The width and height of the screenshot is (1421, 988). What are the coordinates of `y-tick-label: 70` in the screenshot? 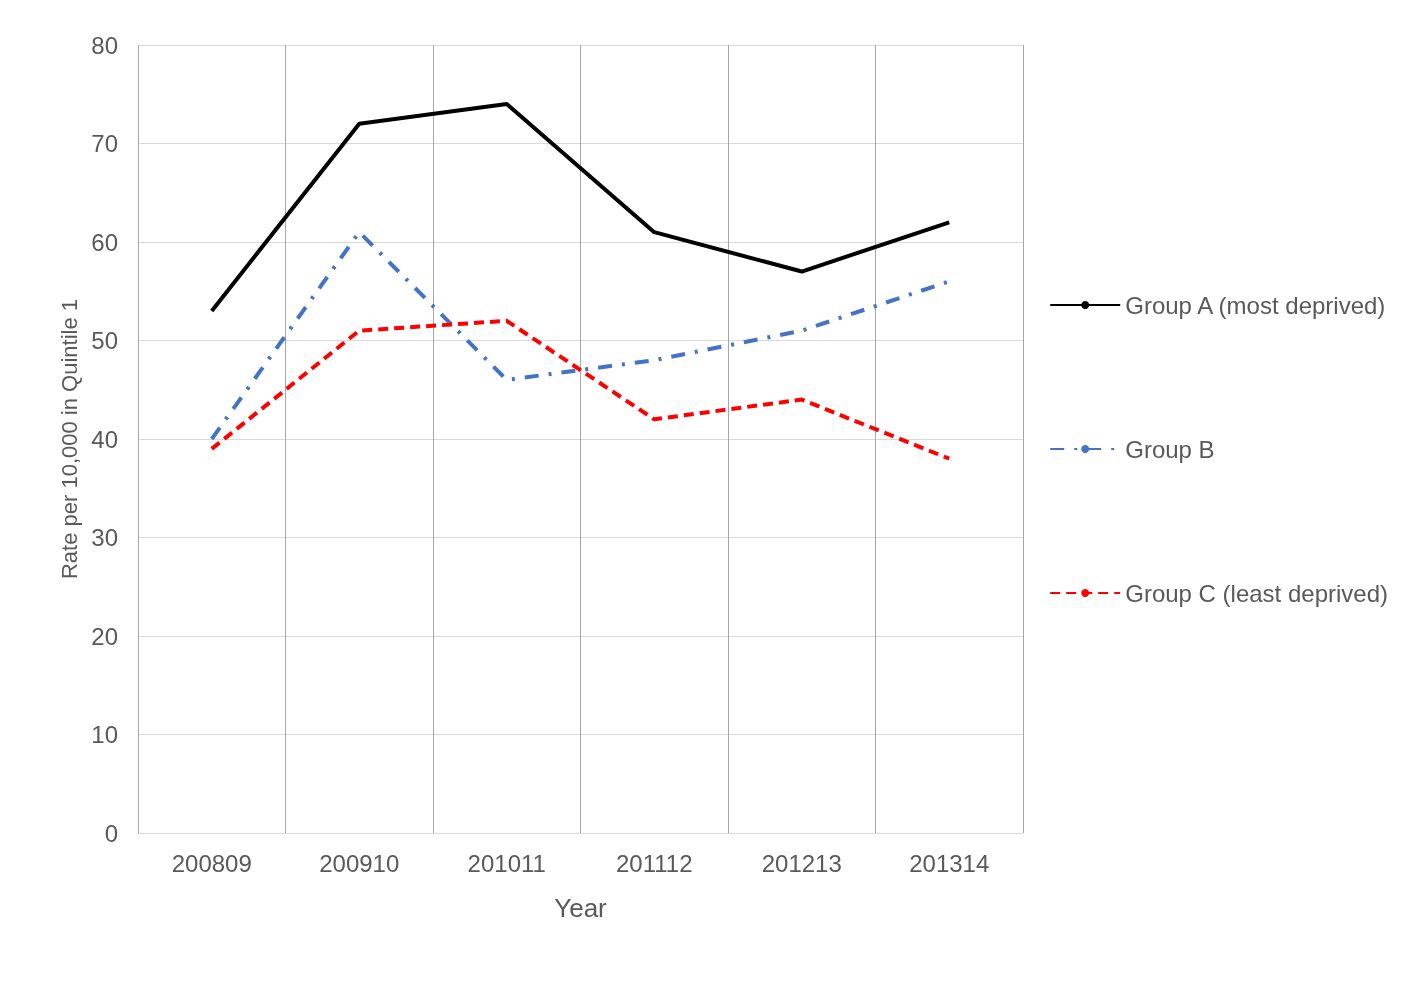 It's located at (104, 143).